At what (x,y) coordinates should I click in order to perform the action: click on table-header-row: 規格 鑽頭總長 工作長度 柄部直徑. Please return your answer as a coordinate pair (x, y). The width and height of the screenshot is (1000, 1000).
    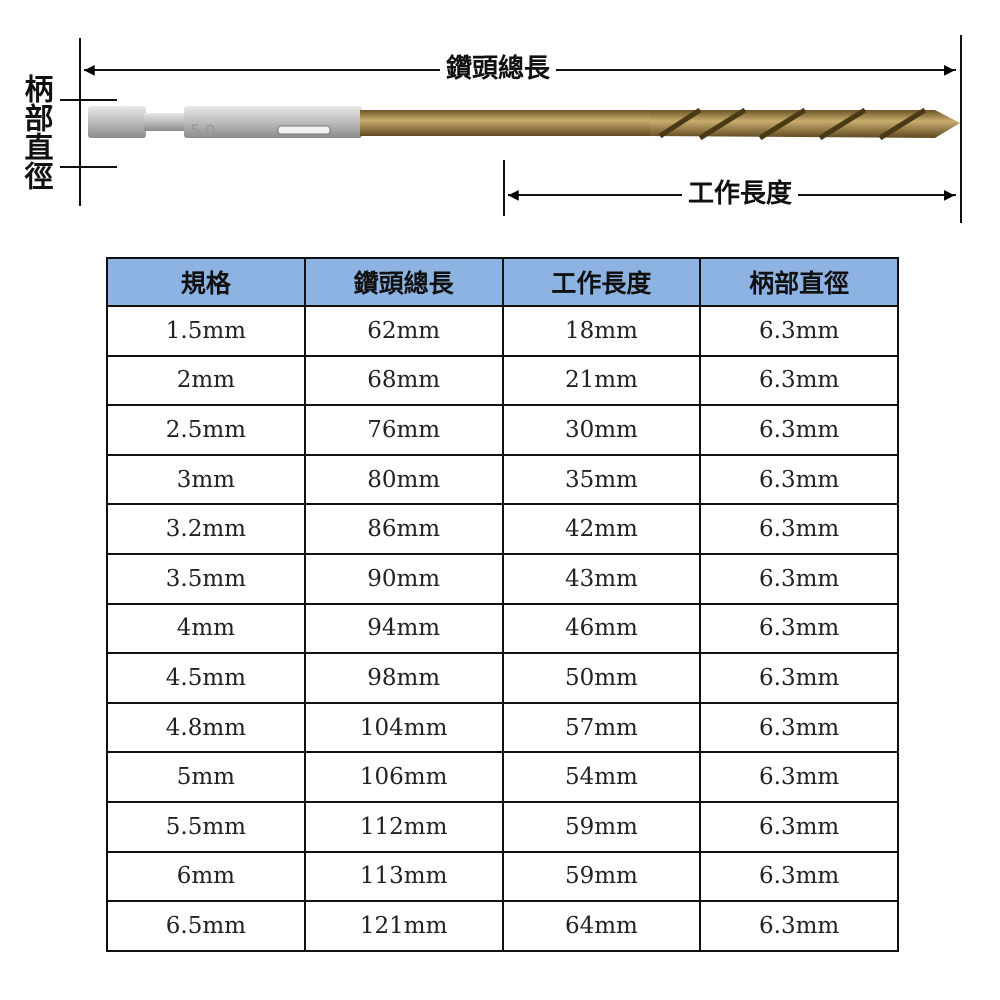
    Looking at the image, I should click on (502, 282).